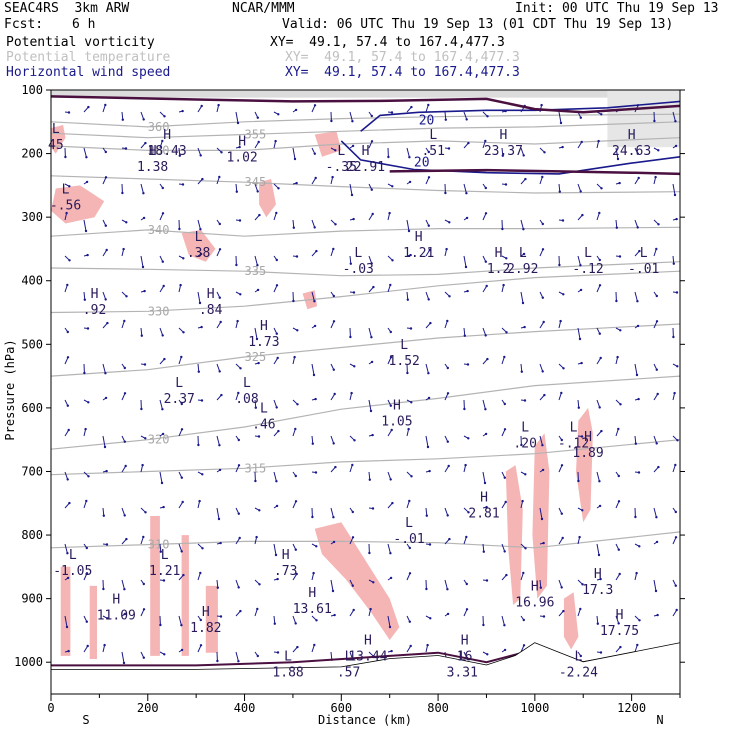 The image size is (740, 740). What do you see at coordinates (404, 361) in the screenshot?
I see `pv-extremum-value: 1.52` at bounding box center [404, 361].